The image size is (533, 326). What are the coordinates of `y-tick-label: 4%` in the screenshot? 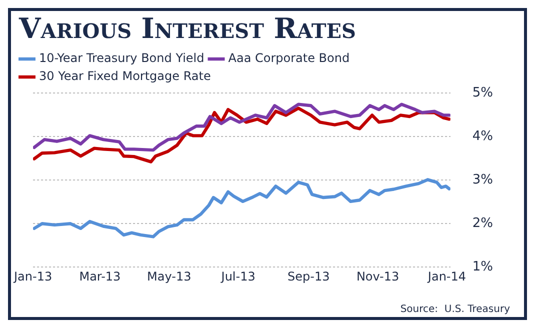 It's located at (482, 136).